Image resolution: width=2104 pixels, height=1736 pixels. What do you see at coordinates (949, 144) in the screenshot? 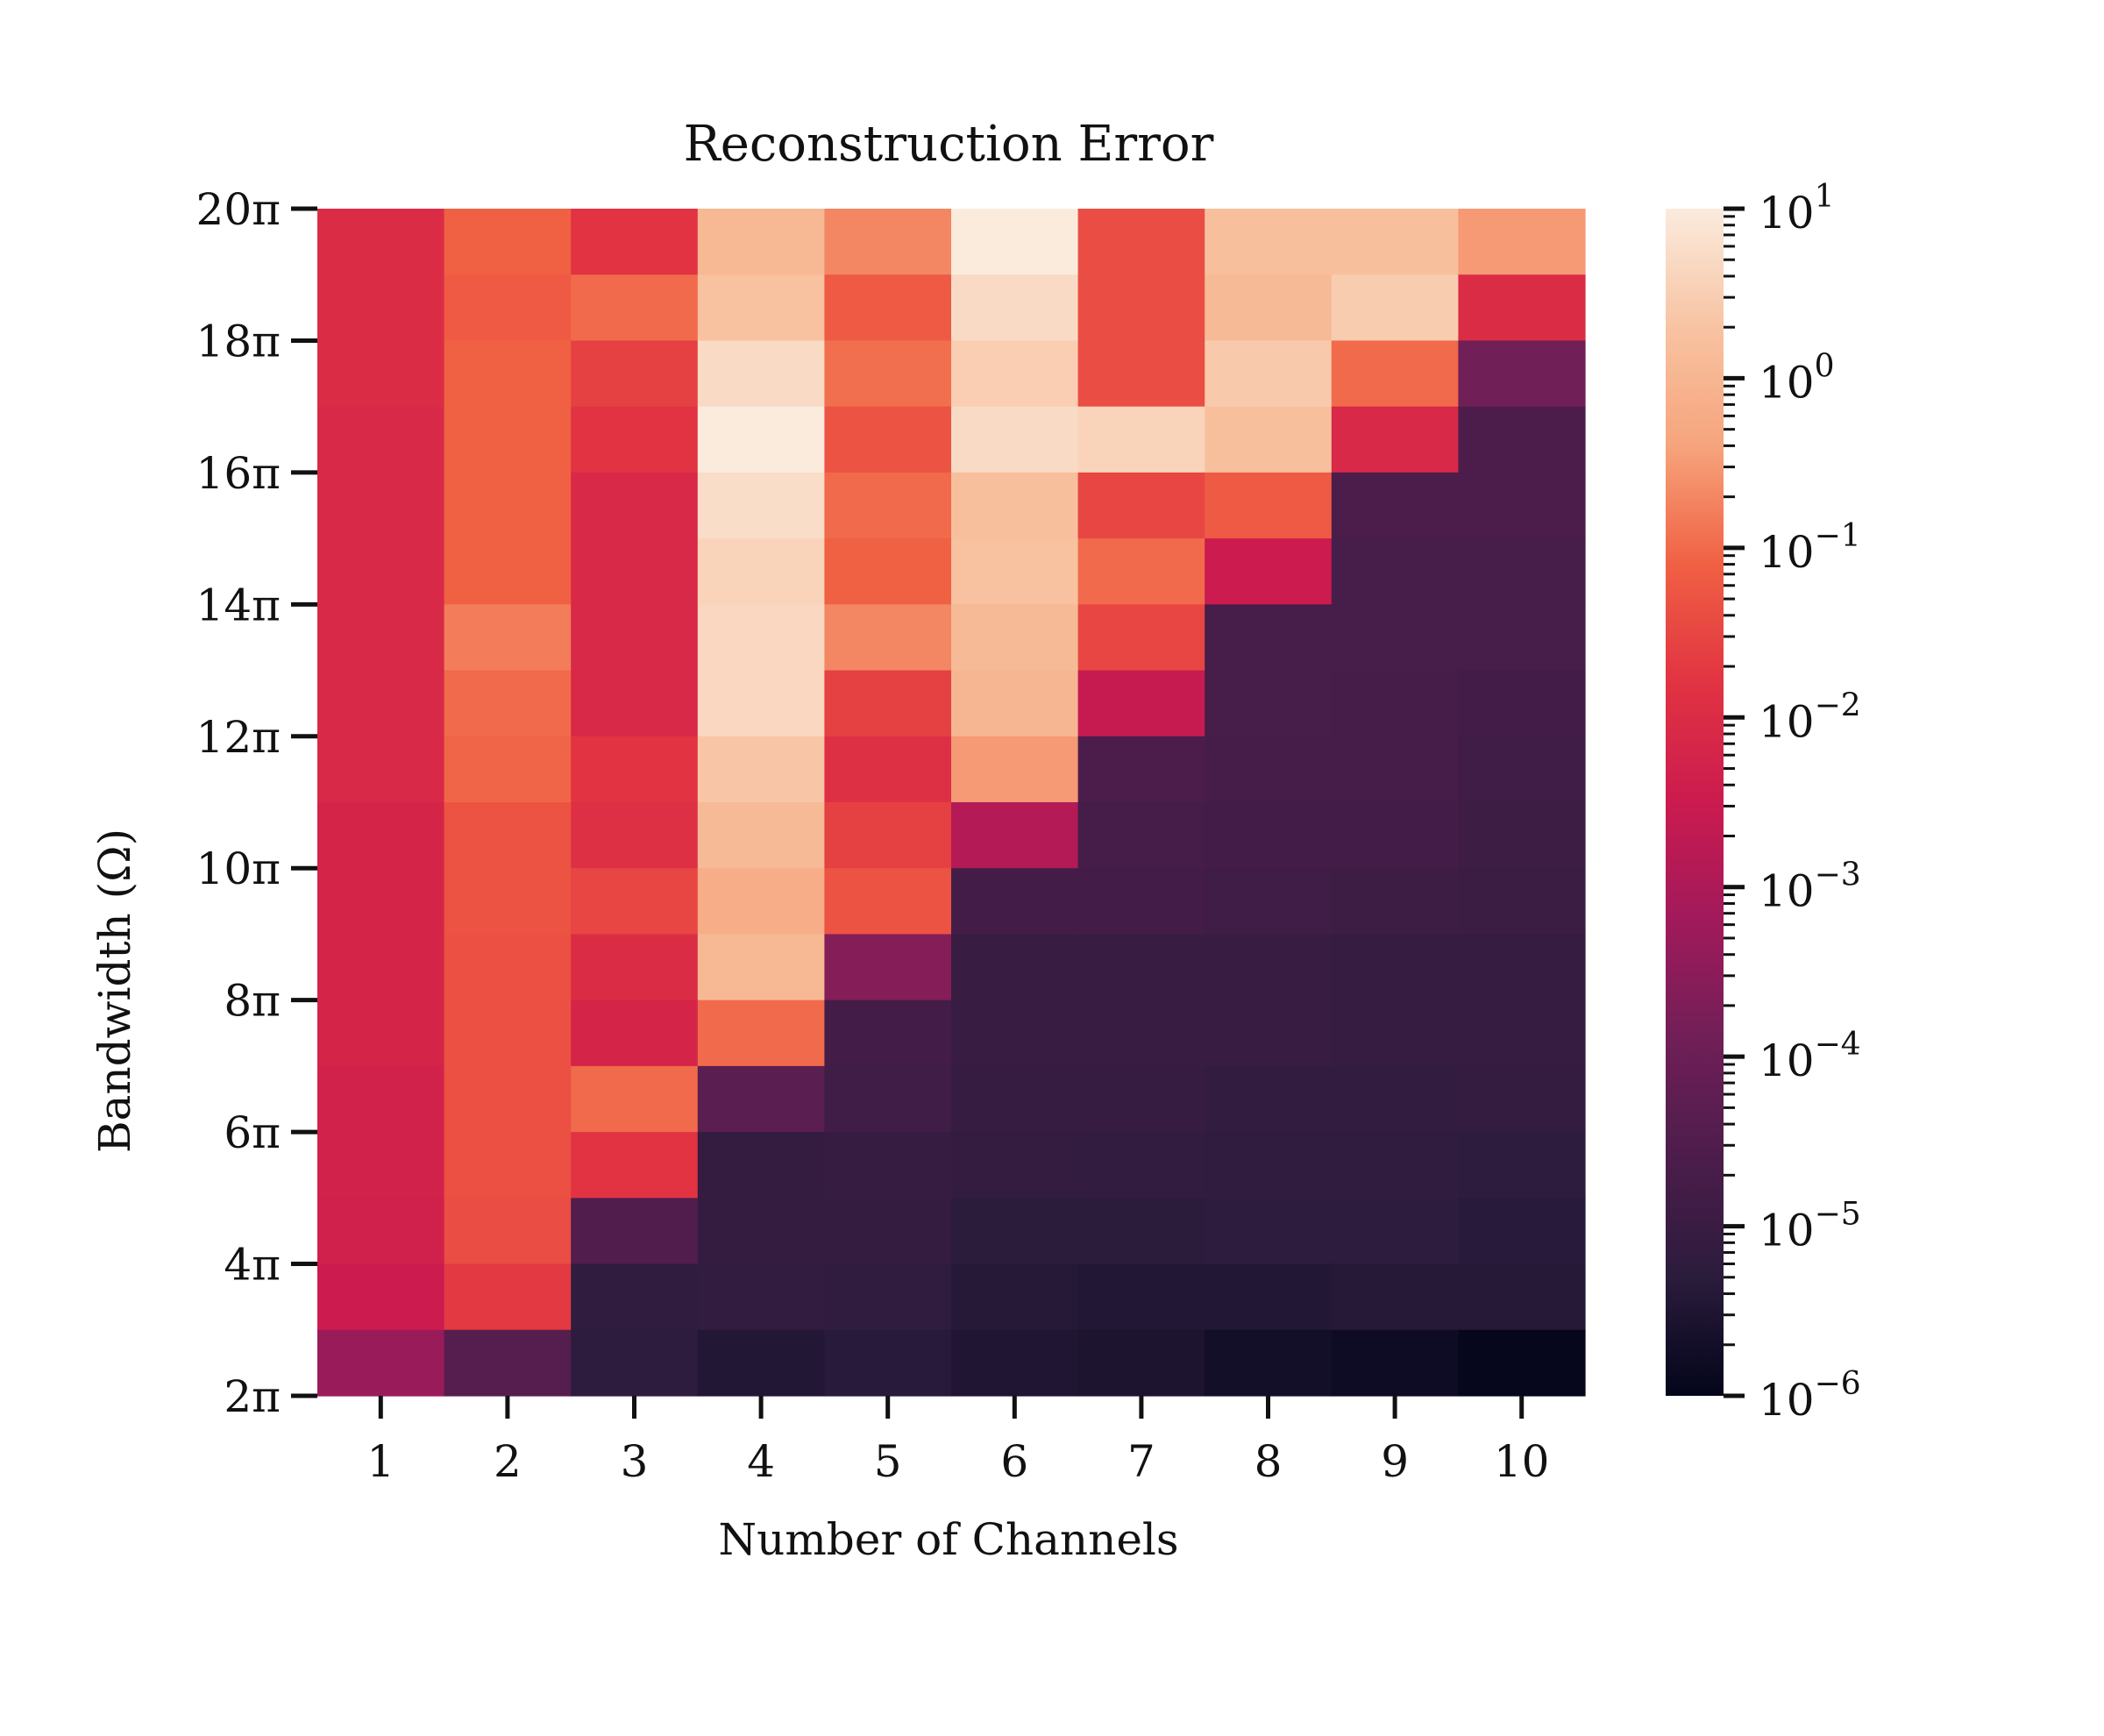
I see `chart-title: Reconstruction Error` at bounding box center [949, 144].